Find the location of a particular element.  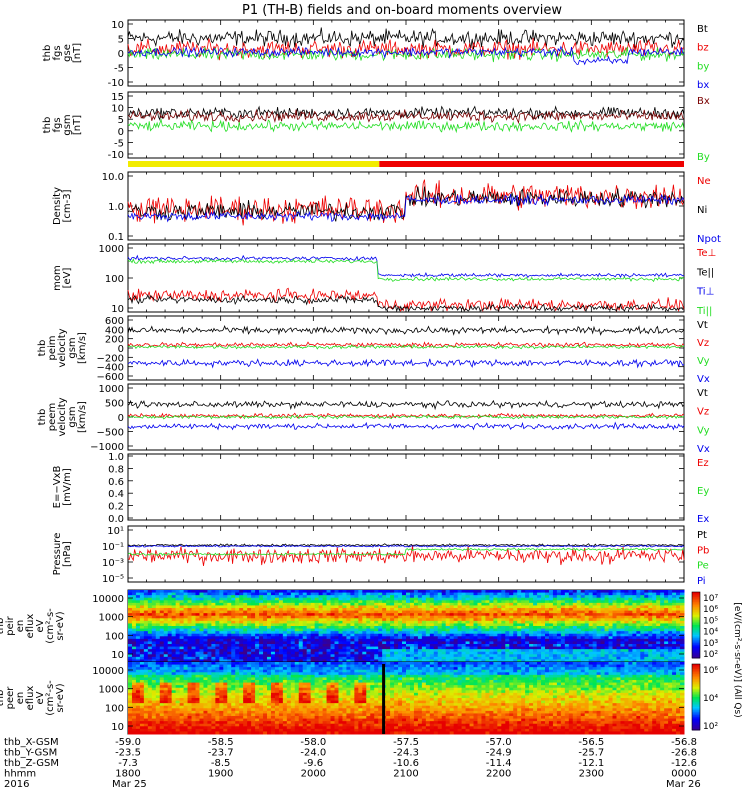

xaxis-tick-label: -24.9 is located at coordinates (499, 753).